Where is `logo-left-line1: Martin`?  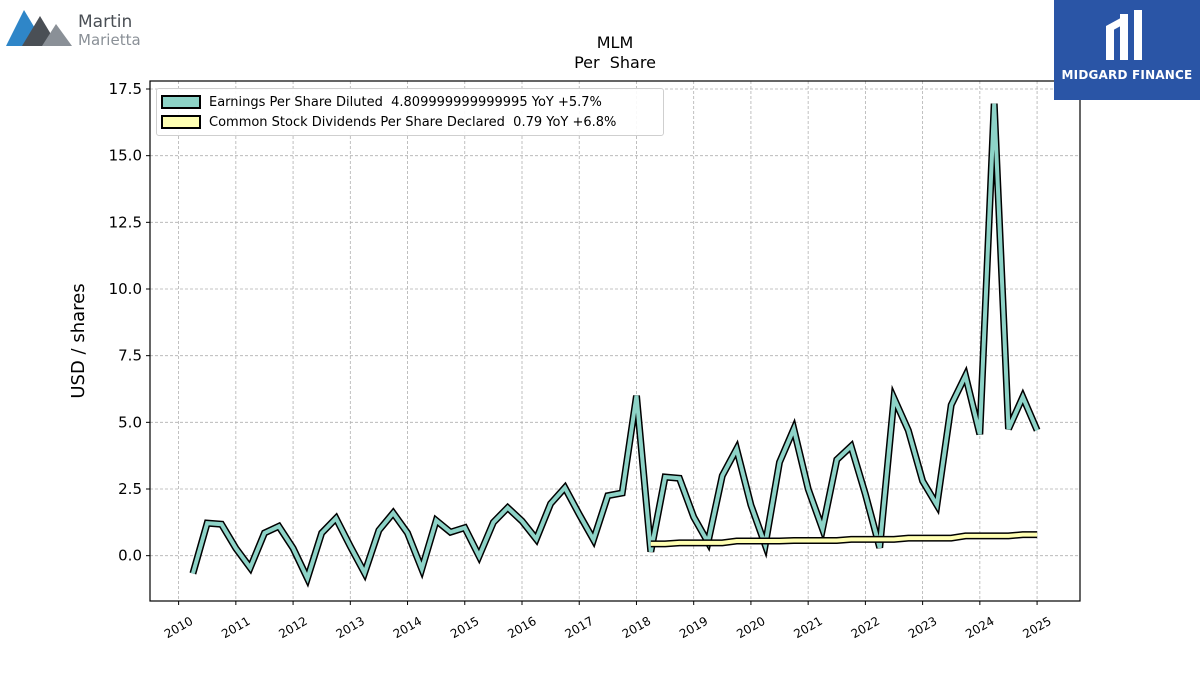
logo-left-line1: Martin is located at coordinates (105, 22).